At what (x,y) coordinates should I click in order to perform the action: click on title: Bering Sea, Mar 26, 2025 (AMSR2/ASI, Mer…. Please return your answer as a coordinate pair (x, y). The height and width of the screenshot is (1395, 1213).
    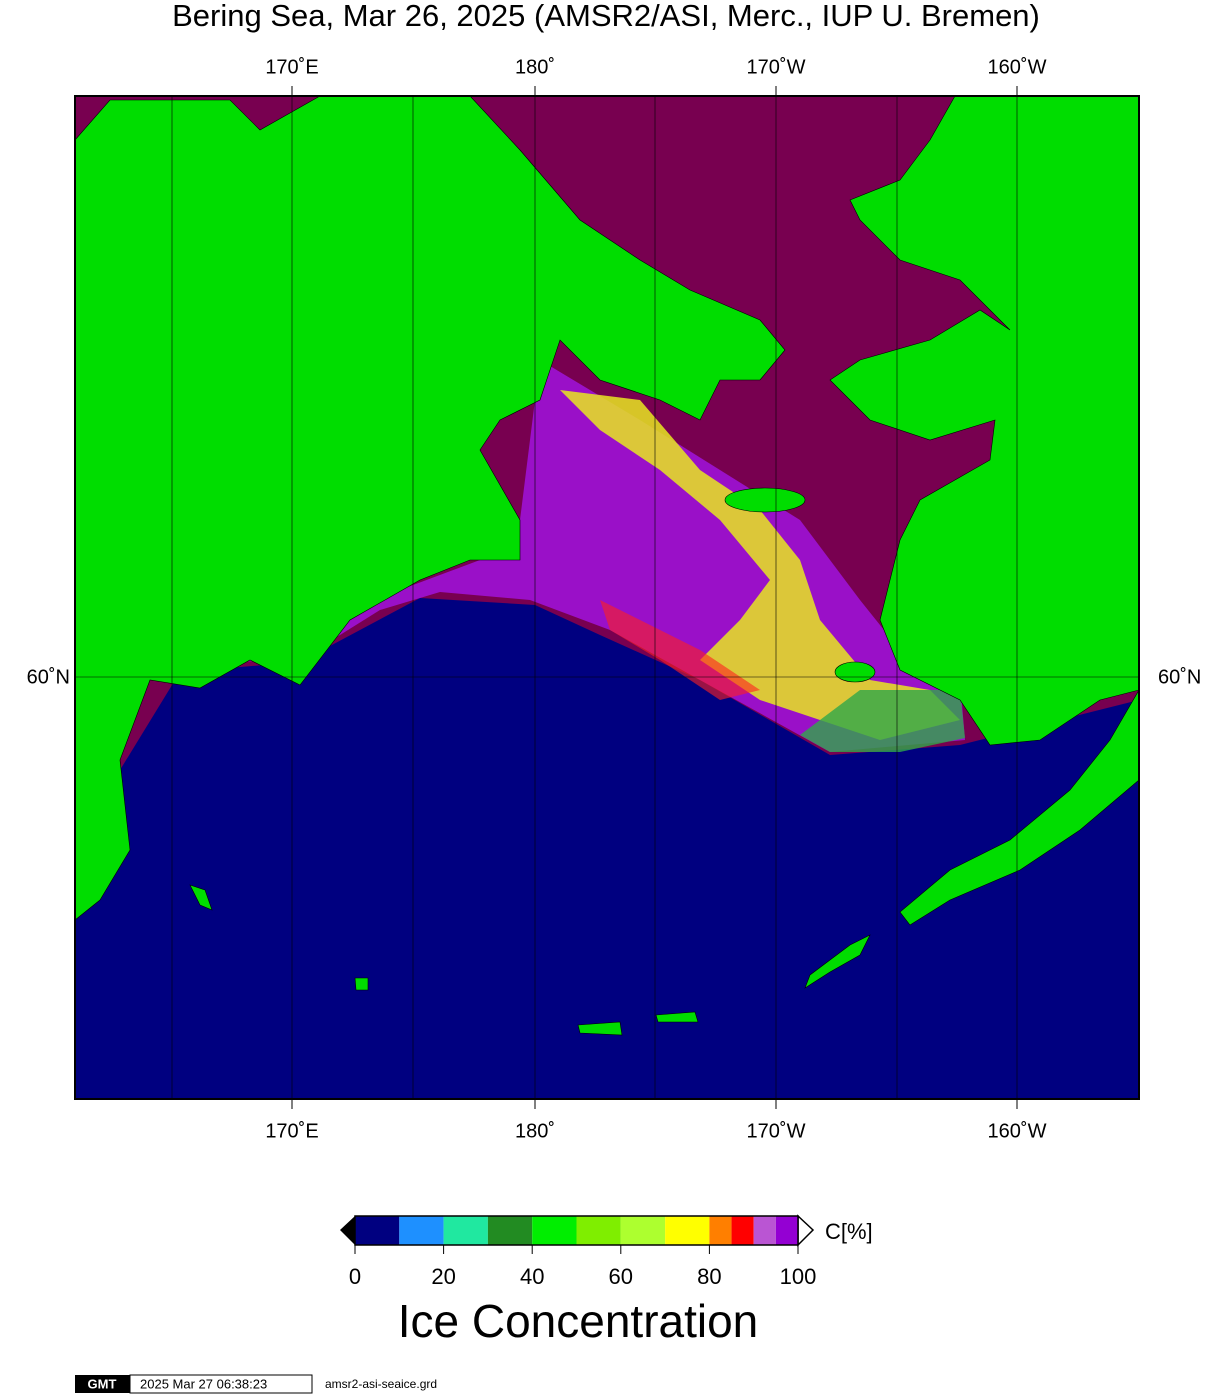
    Looking at the image, I should click on (606, 16).